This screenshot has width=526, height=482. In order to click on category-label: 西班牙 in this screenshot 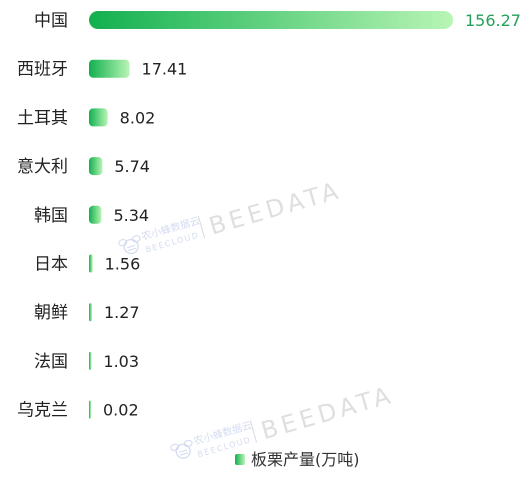, I will do `click(42, 70)`.